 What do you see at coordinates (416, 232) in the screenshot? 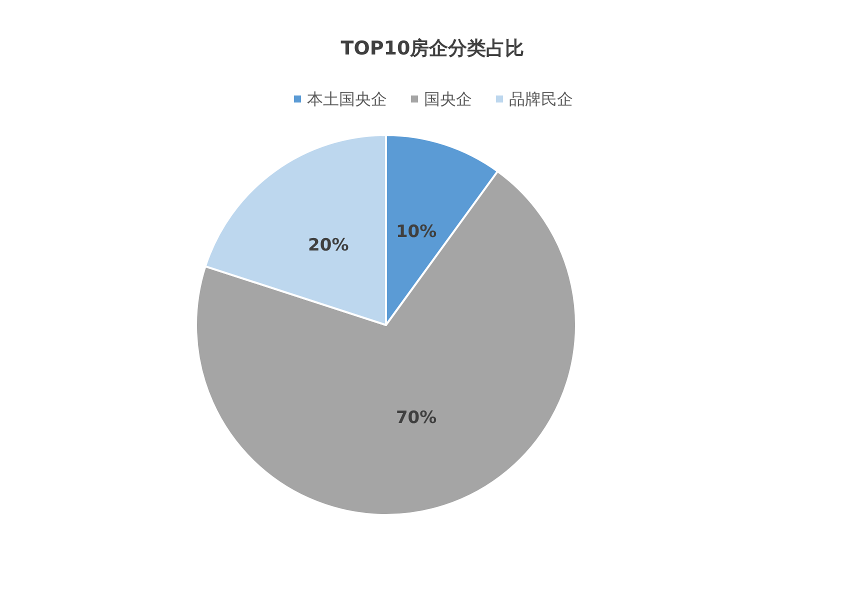
I see `data-label: 10%` at bounding box center [416, 232].